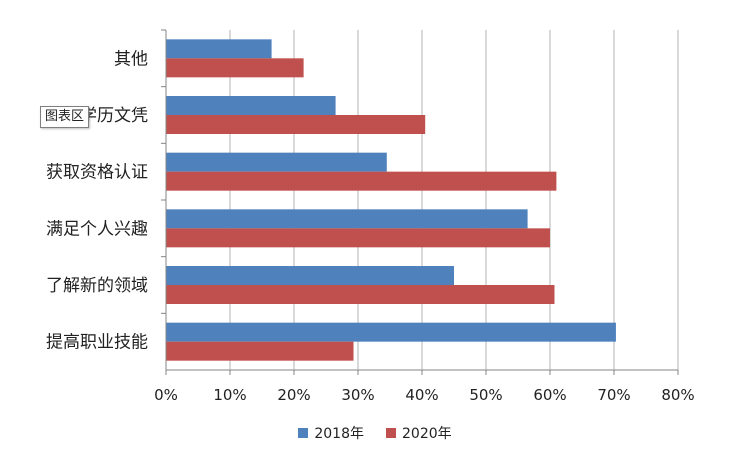 This screenshot has width=750, height=458. I want to click on legend-label-2020: 2020年, so click(427, 434).